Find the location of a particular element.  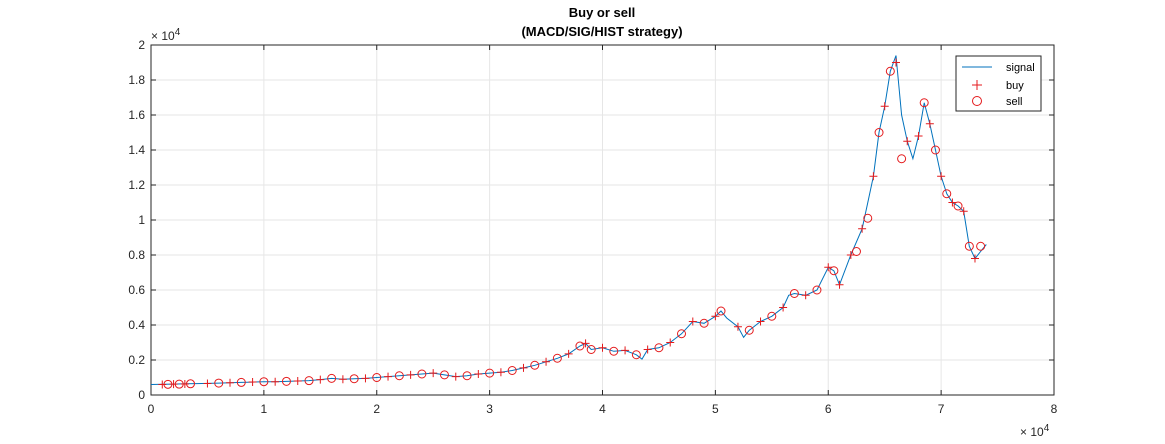

y-tick-label: 1 is located at coordinates (141, 220).